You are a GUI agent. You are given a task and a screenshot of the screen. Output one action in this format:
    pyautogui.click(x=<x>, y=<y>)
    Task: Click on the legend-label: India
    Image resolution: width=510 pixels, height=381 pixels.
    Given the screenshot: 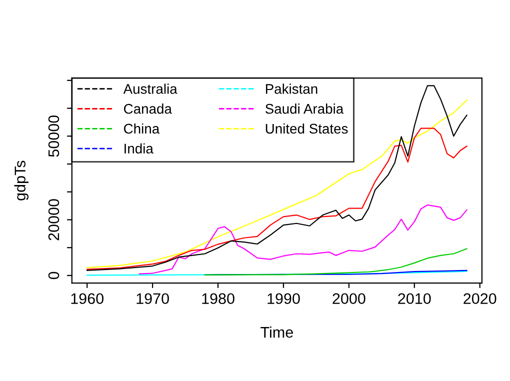 What is the action you would take?
    pyautogui.click(x=139, y=148)
    